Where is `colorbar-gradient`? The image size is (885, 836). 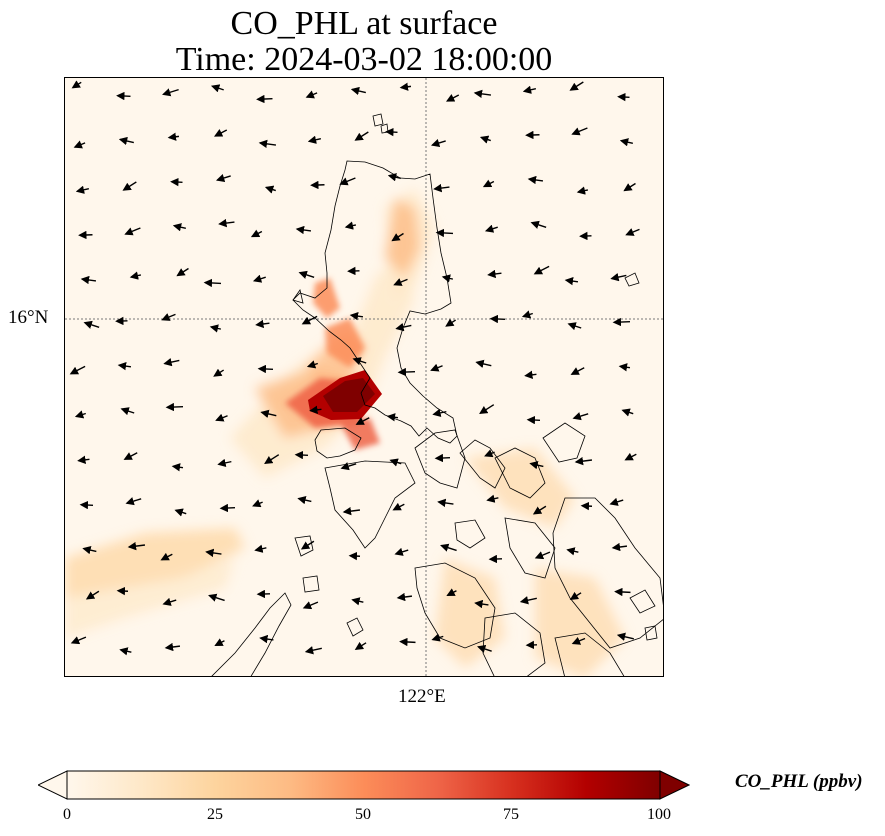 colorbar-gradient is located at coordinates (363, 785).